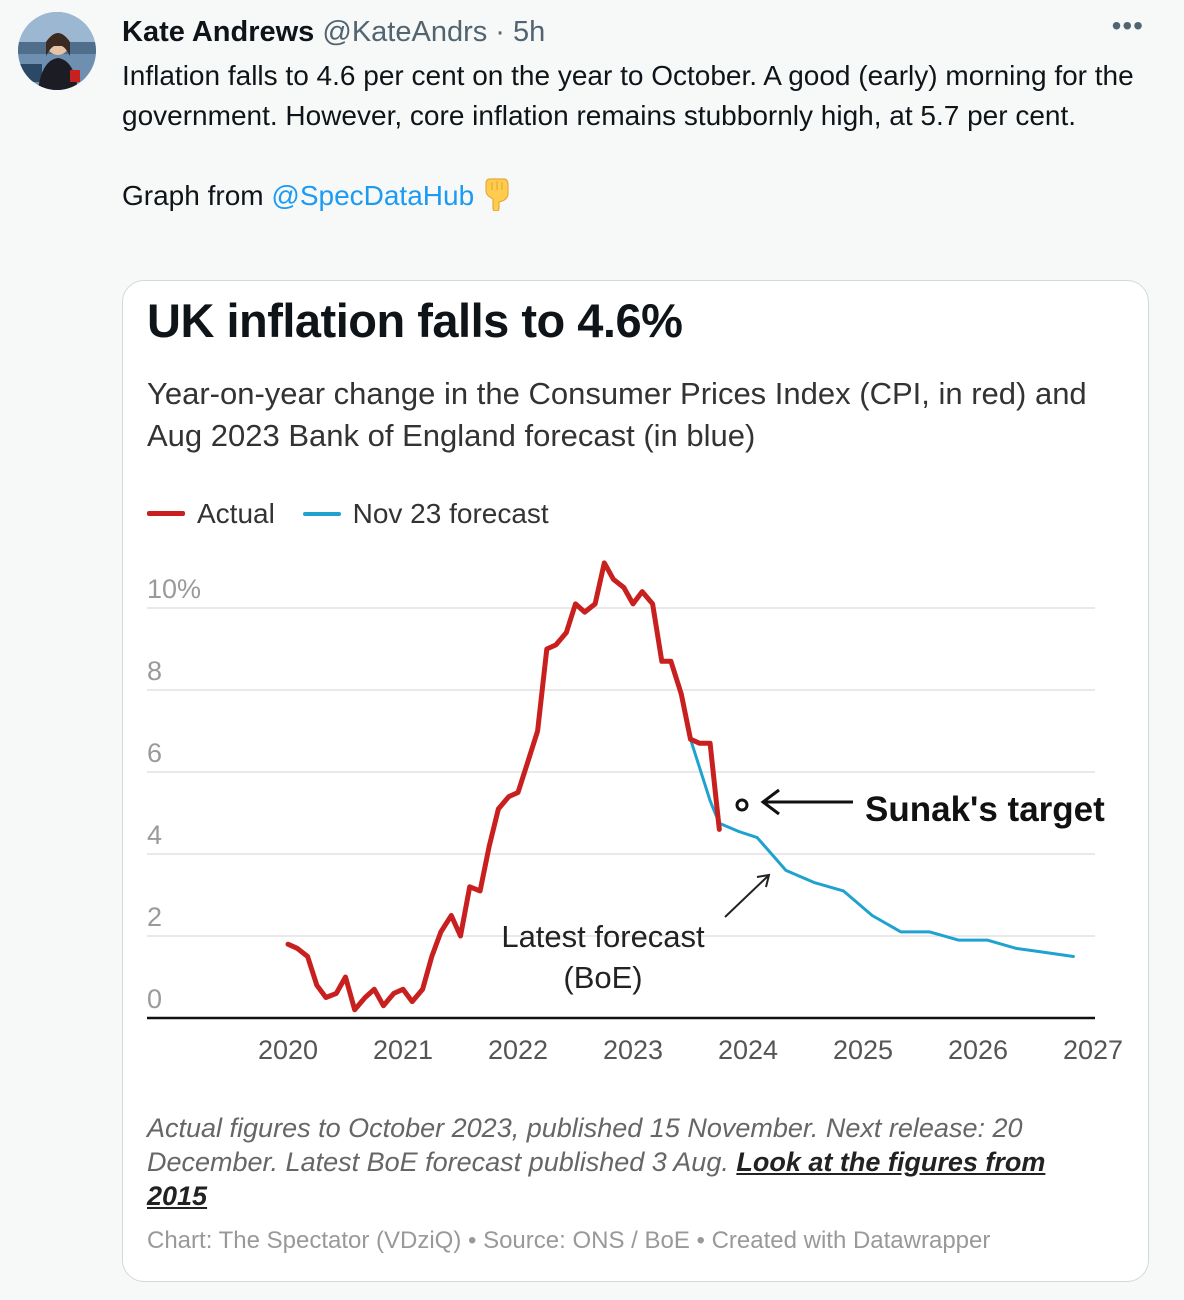  Describe the element at coordinates (503, 786) in the screenshot. I see `series-line-actual` at that location.